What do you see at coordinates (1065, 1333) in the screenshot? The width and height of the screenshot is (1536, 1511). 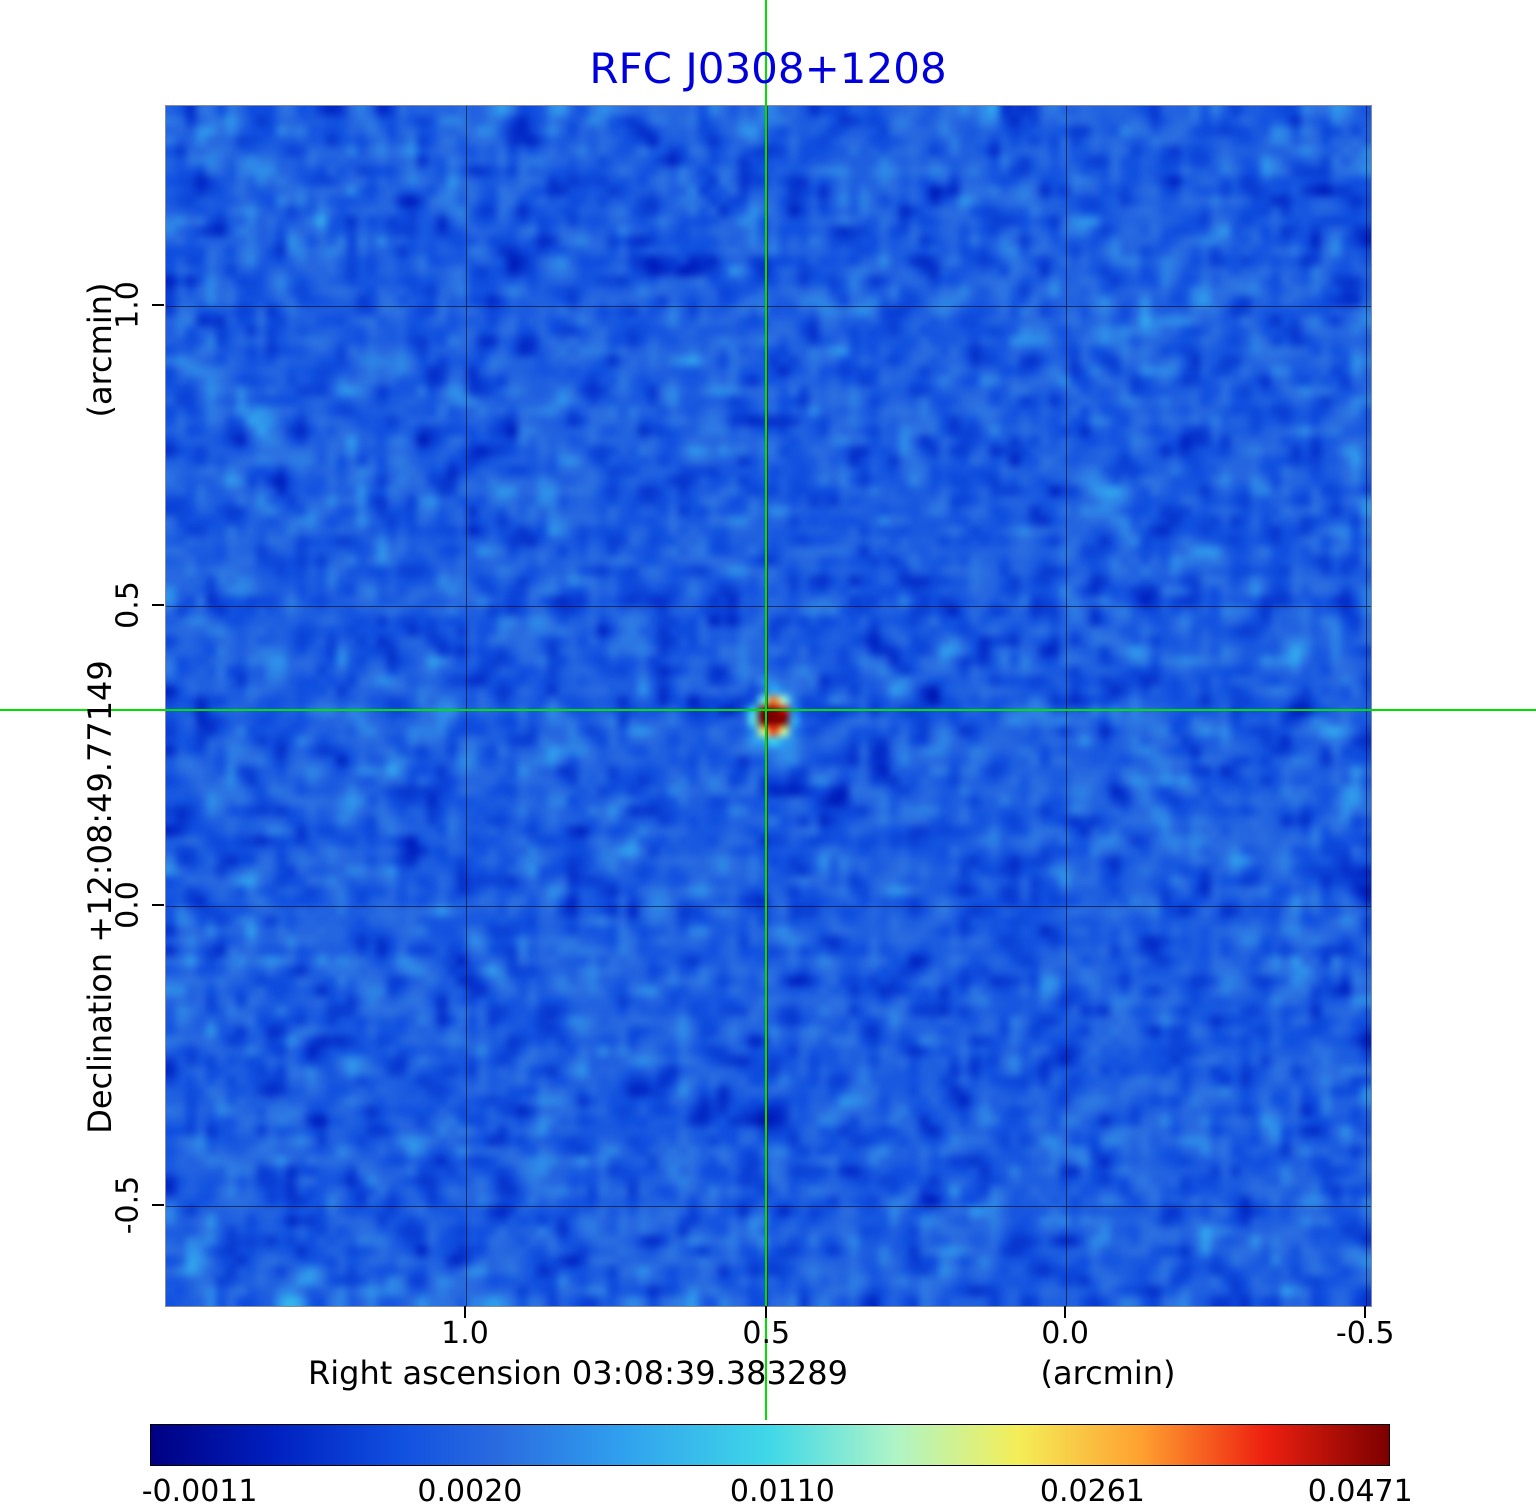 I see `x-tick-label: 0.0` at bounding box center [1065, 1333].